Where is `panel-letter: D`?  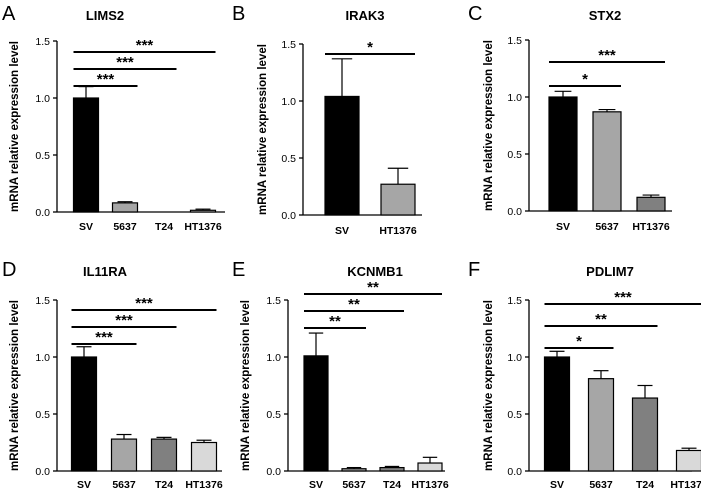 panel-letter: D is located at coordinates (9, 270).